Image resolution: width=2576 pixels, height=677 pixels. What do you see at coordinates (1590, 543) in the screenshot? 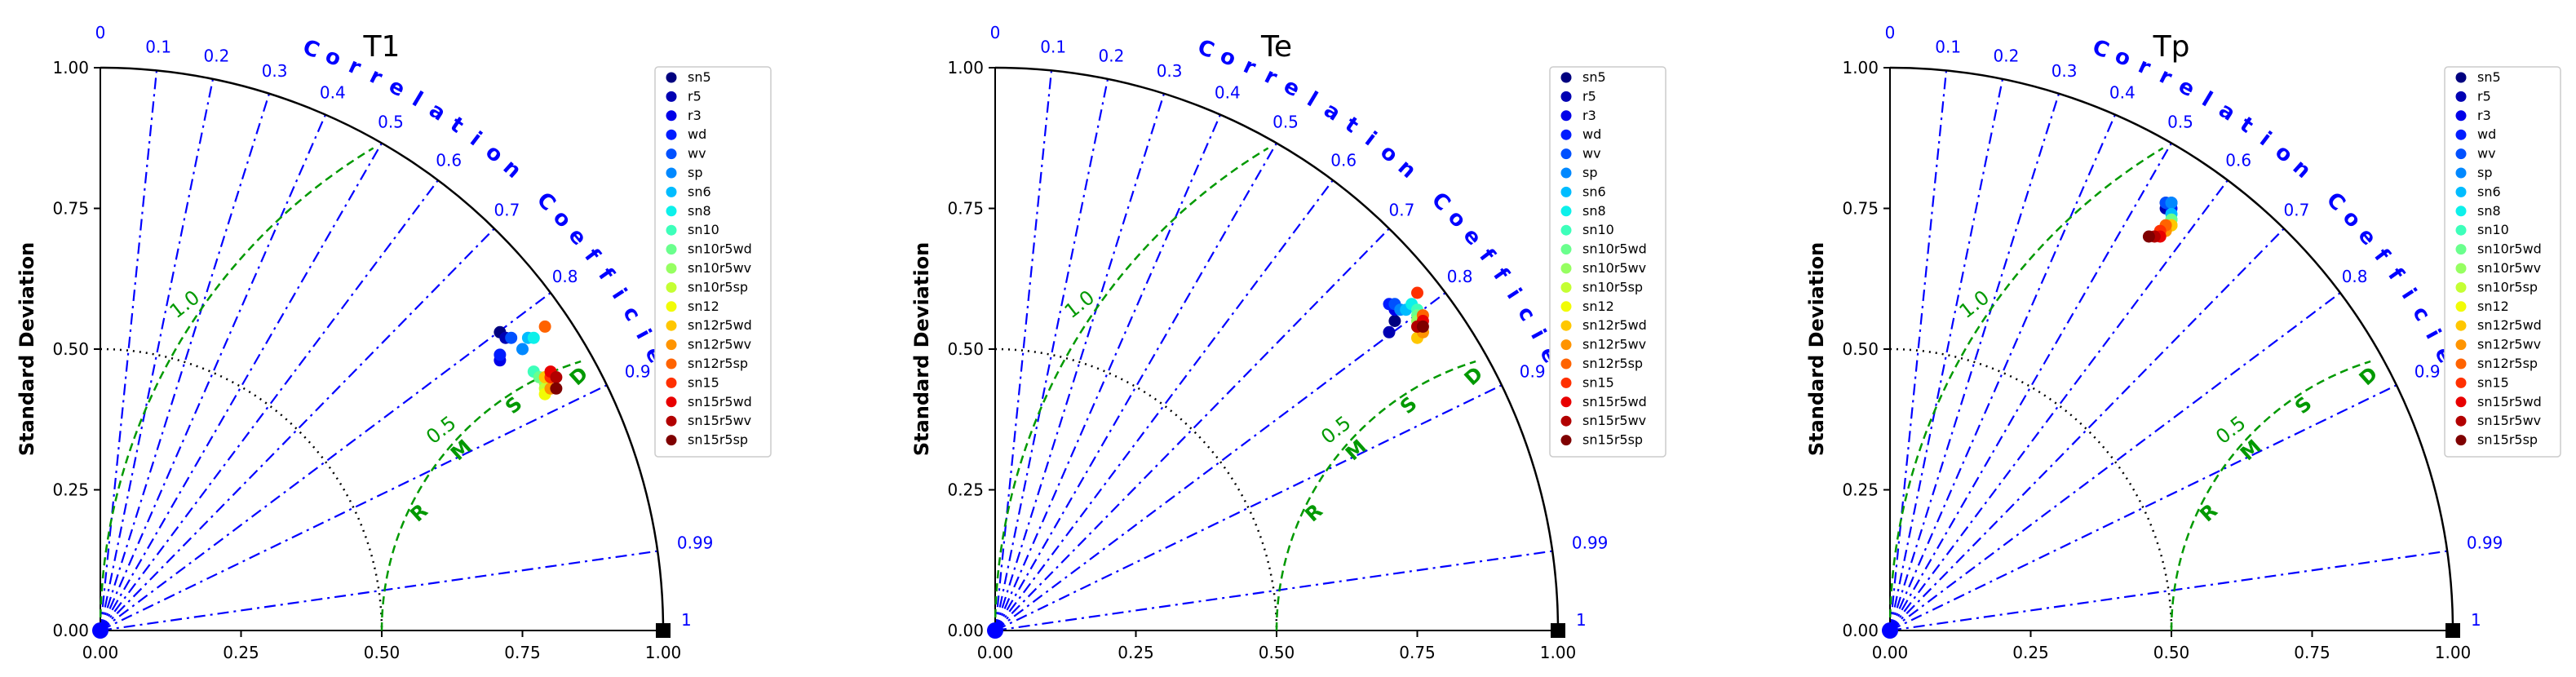
I see `correlation-tick-label: 0.99` at bounding box center [1590, 543].